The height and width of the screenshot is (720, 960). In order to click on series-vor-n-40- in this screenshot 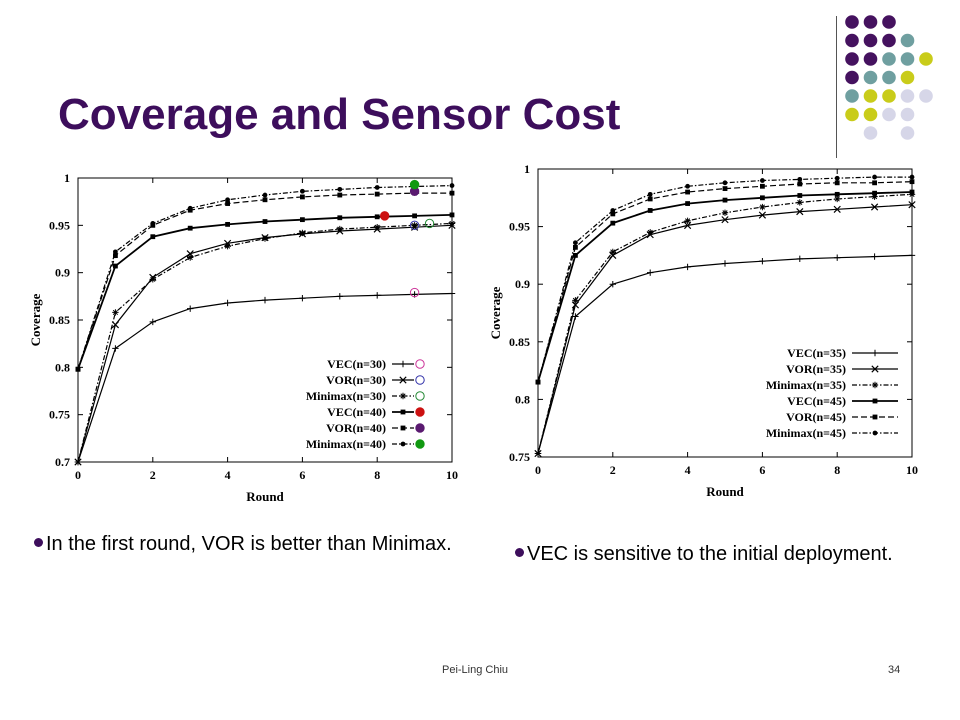, I will do `click(265, 281)`.